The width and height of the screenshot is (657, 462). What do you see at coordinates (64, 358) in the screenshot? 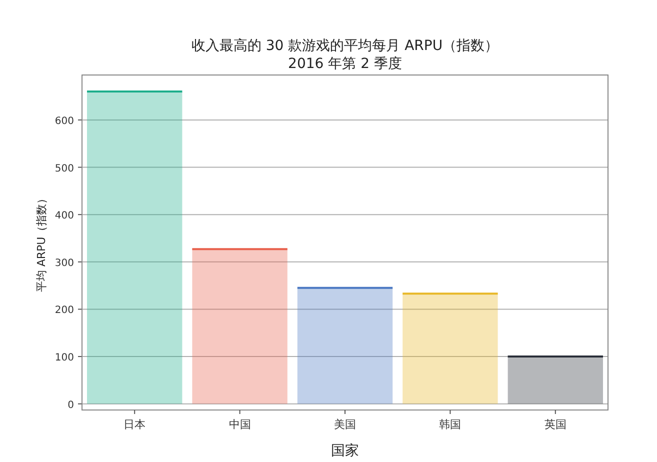
I see `y-tick-label: 100` at bounding box center [64, 358].